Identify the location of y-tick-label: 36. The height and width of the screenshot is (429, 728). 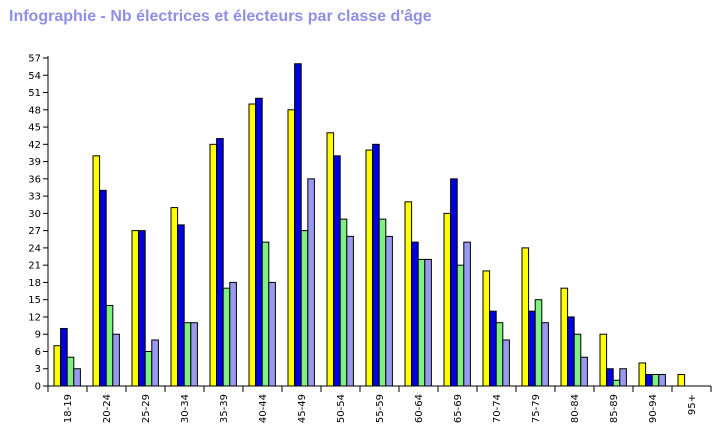
(34, 179).